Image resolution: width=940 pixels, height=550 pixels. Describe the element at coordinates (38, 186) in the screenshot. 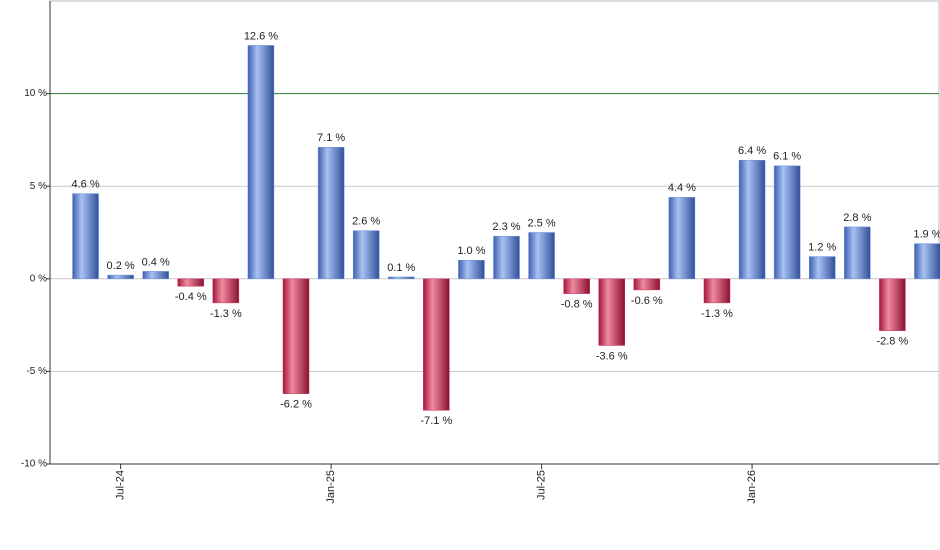

I see `y-tick-label: 5 %` at that location.